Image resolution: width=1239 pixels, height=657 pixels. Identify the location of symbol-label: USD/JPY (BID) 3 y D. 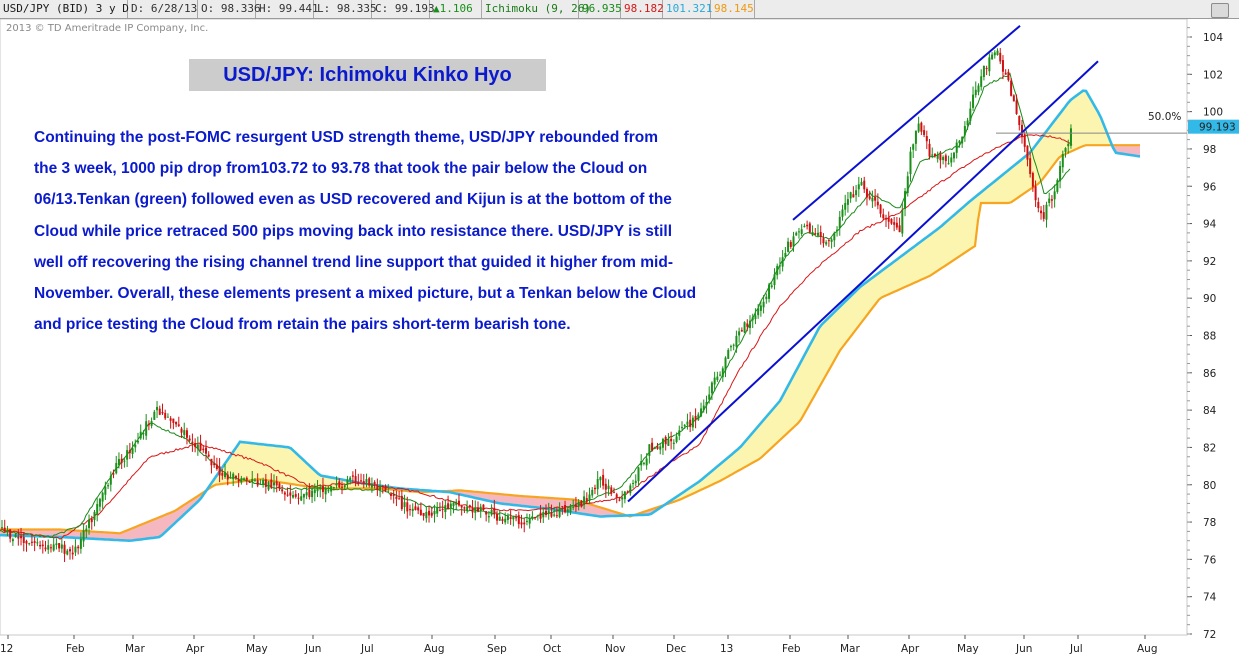
(64, 9).